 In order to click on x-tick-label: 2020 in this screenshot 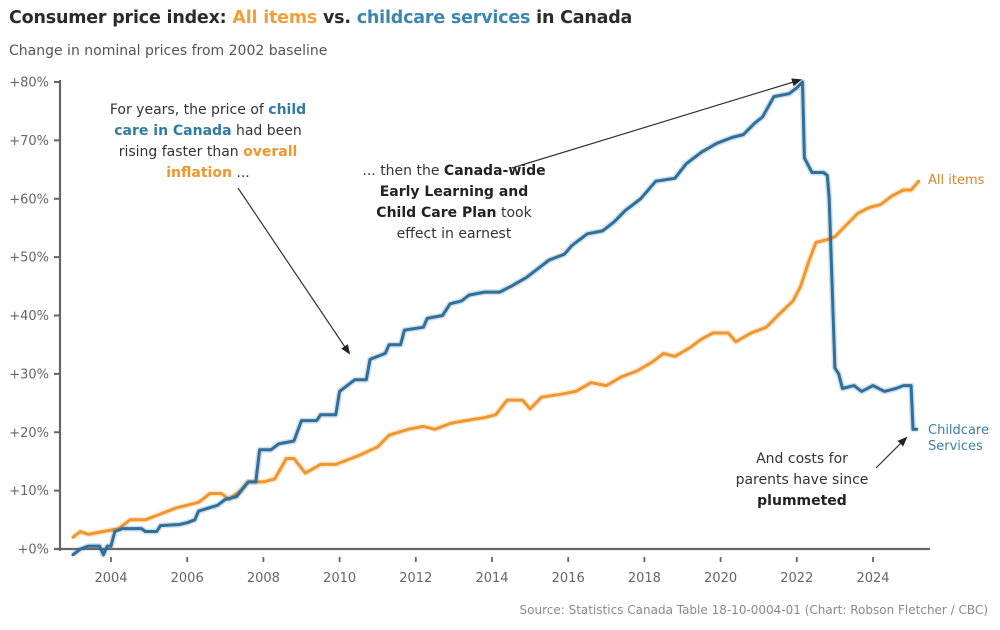, I will do `click(720, 578)`.